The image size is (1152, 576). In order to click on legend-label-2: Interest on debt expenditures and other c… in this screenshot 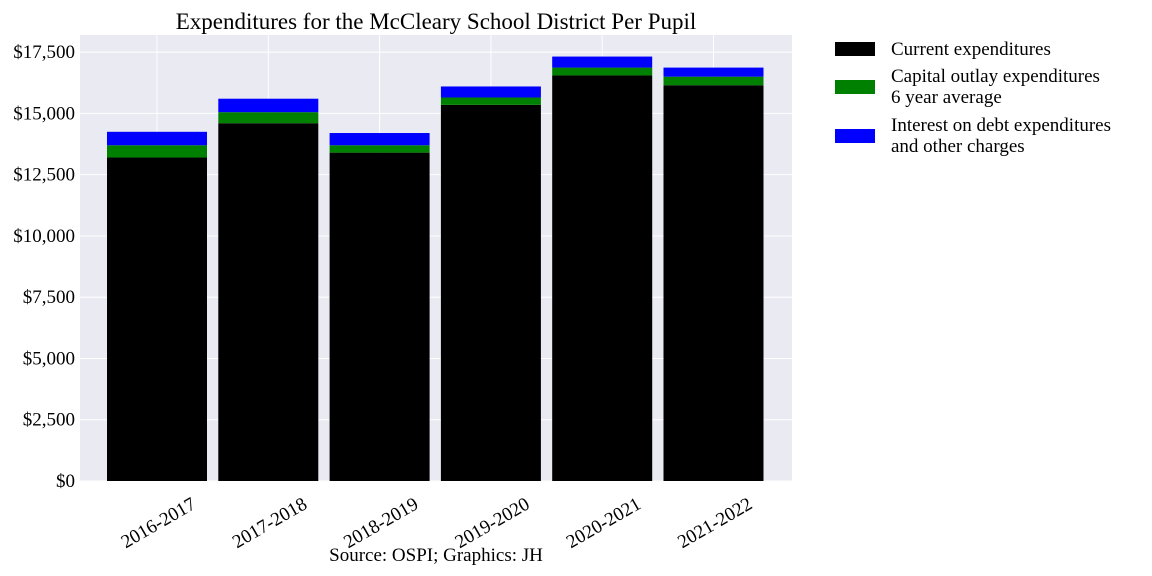, I will do `click(1001, 136)`.